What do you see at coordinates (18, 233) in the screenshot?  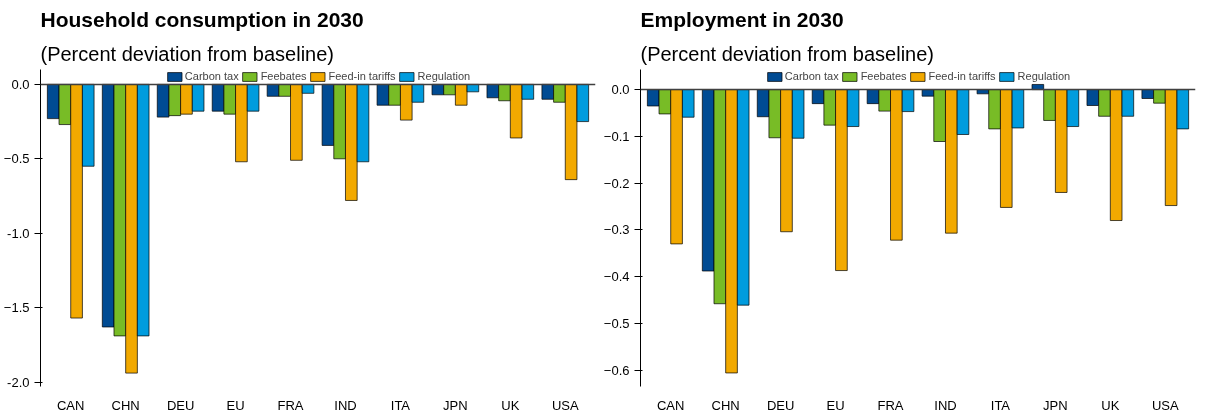 I see `y-tick-label: -1.0` at bounding box center [18, 233].